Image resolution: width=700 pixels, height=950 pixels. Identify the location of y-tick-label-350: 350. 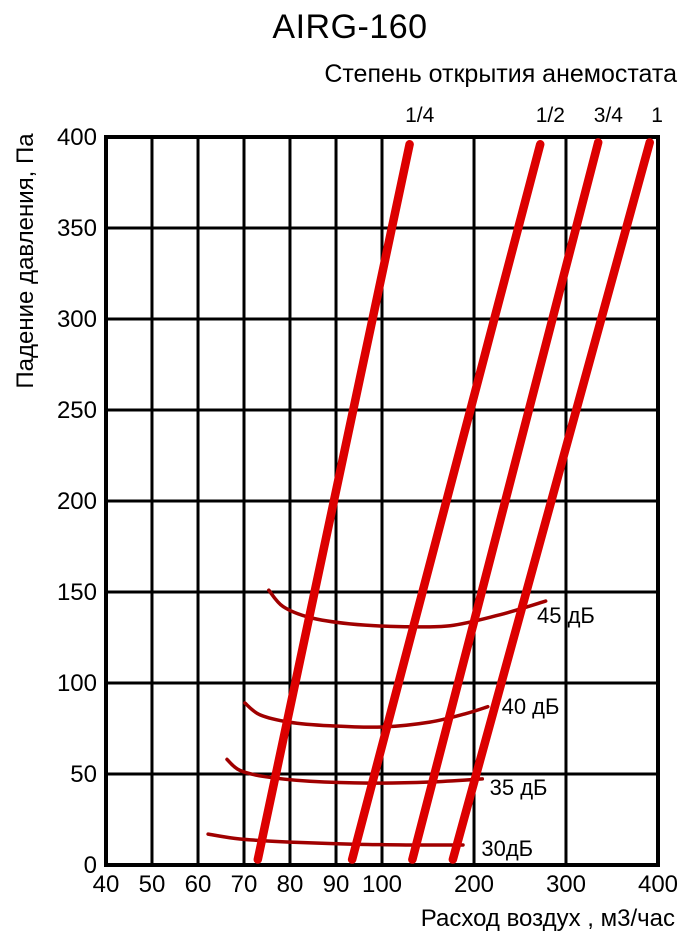
(77, 228).